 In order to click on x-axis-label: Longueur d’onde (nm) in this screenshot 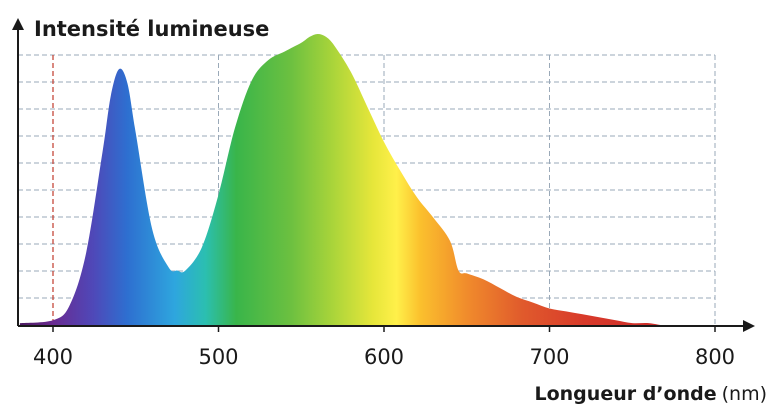, I will do `click(651, 394)`.